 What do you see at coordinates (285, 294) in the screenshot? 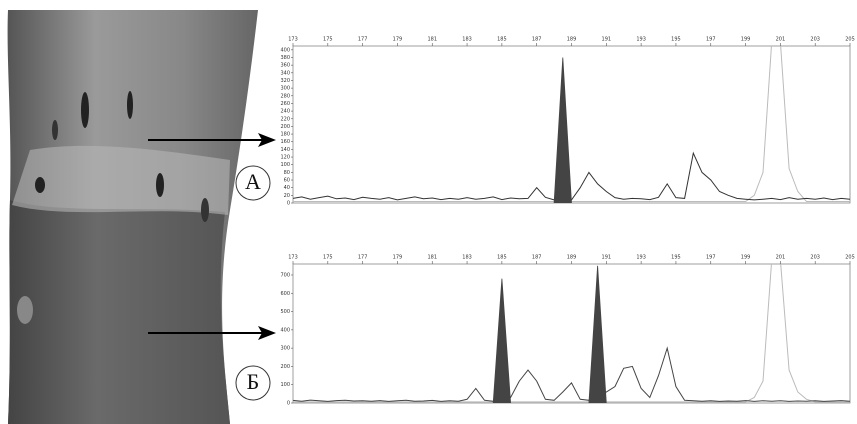
I see `y-tick-label: 600` at bounding box center [285, 294].